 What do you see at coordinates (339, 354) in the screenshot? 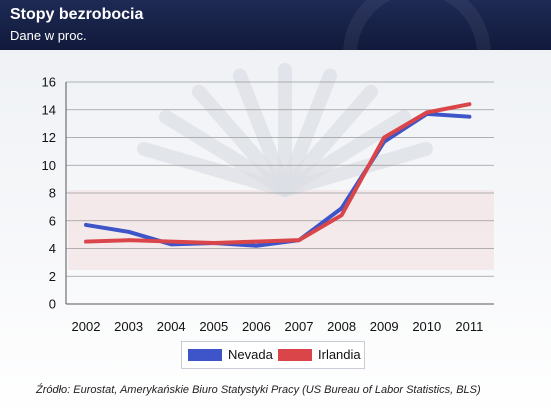
I see `legend-label-irlandia: Irlandia` at bounding box center [339, 354].